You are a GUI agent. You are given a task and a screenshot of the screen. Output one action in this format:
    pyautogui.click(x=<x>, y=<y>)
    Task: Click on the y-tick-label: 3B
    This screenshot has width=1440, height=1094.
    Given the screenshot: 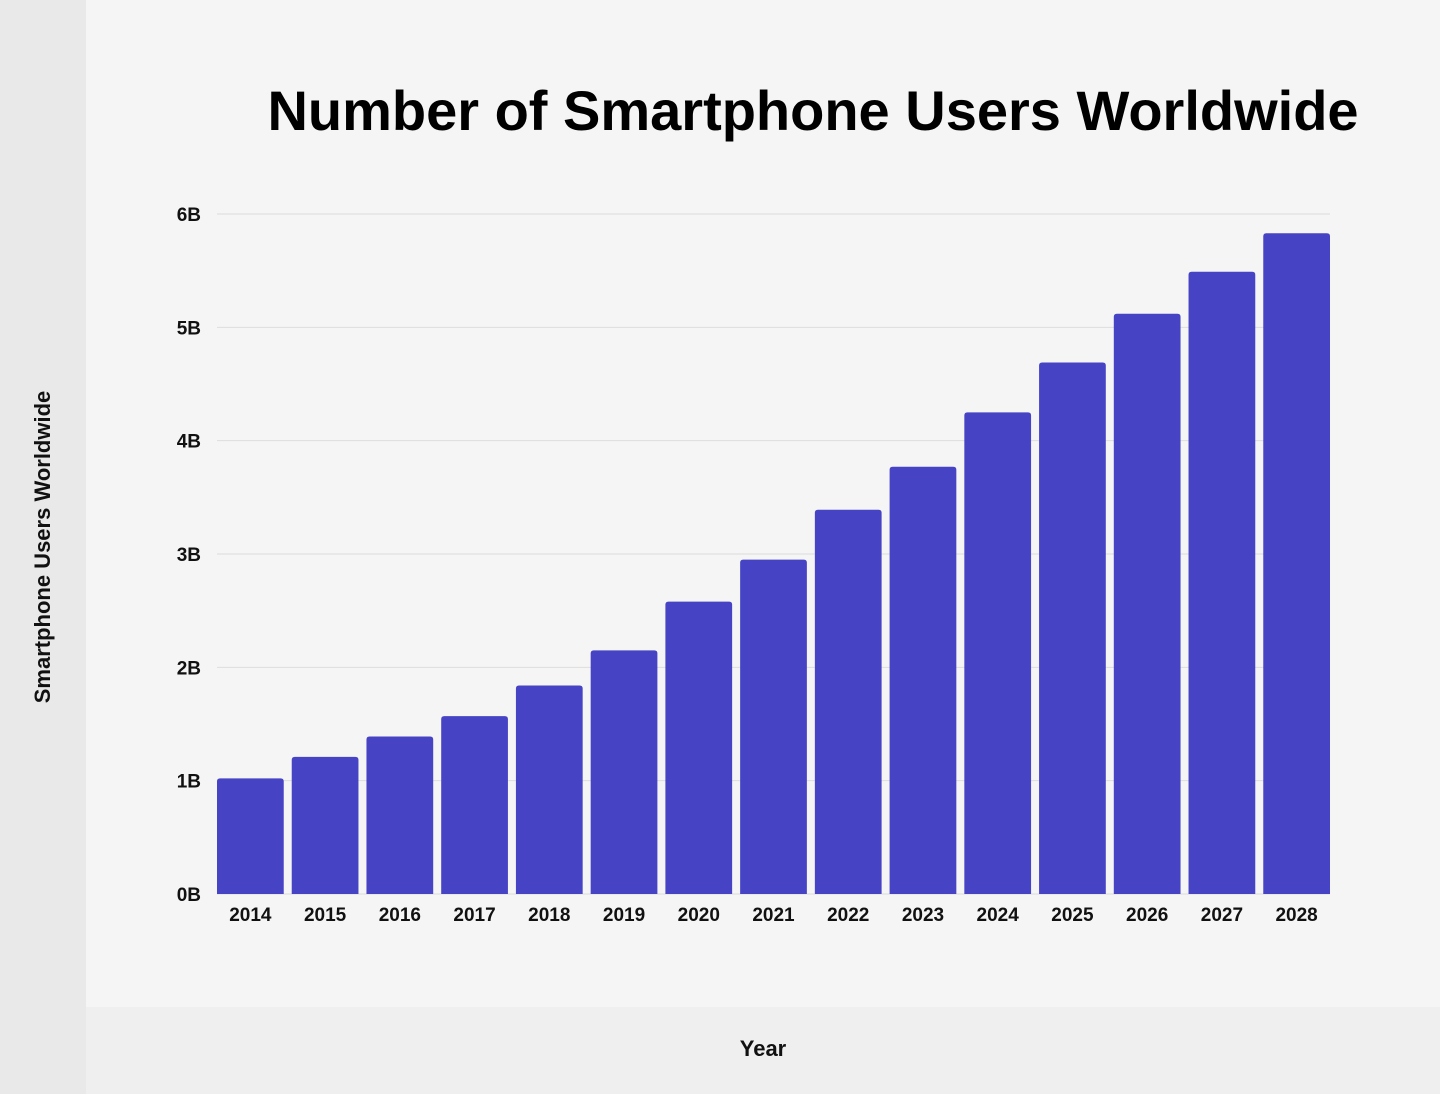 What is the action you would take?
    pyautogui.click(x=189, y=555)
    